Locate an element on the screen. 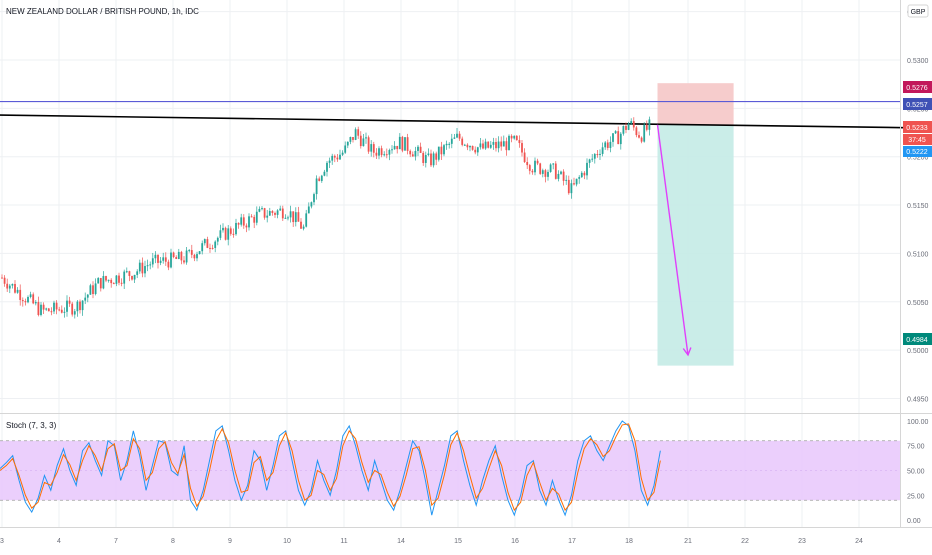  price-tick-label: 0.5200 is located at coordinates (918, 158).